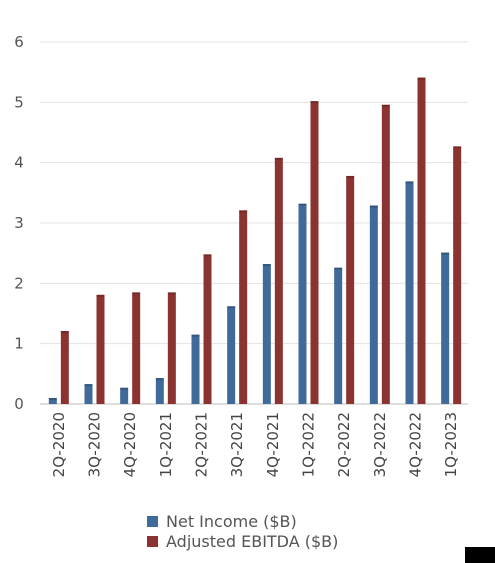 Image resolution: width=495 pixels, height=563 pixels. I want to click on x-tick-label: 2Q-2022, so click(344, 444).